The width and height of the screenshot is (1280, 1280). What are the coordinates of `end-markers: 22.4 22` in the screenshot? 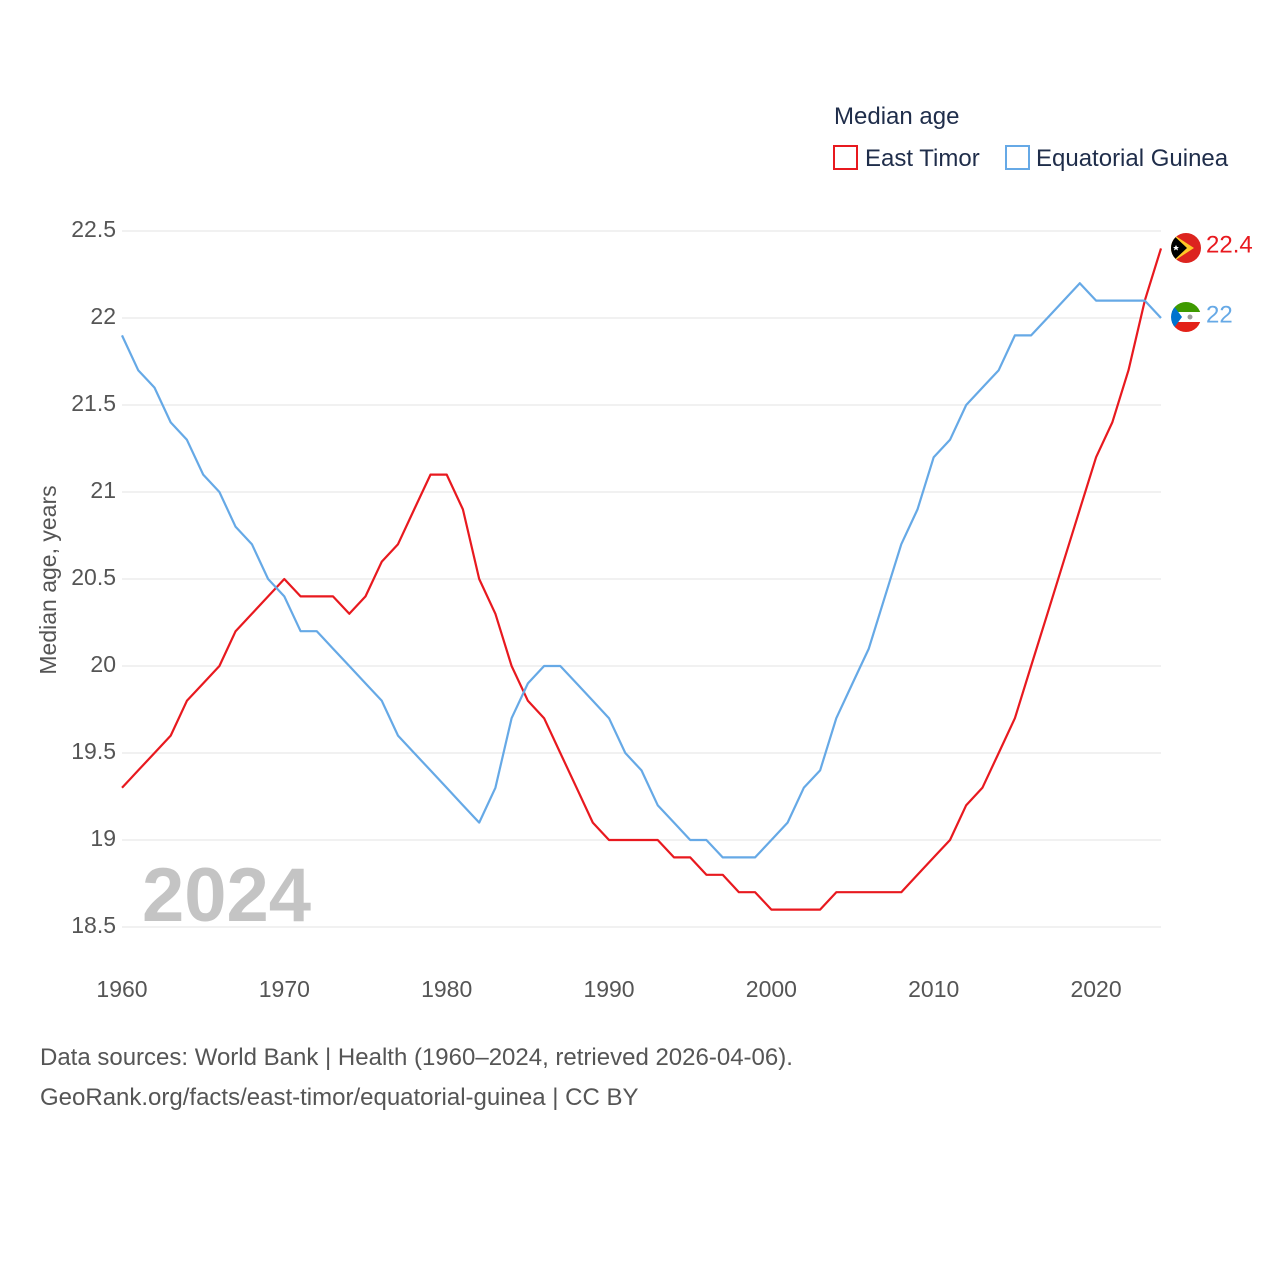 It's located at (1229, 279).